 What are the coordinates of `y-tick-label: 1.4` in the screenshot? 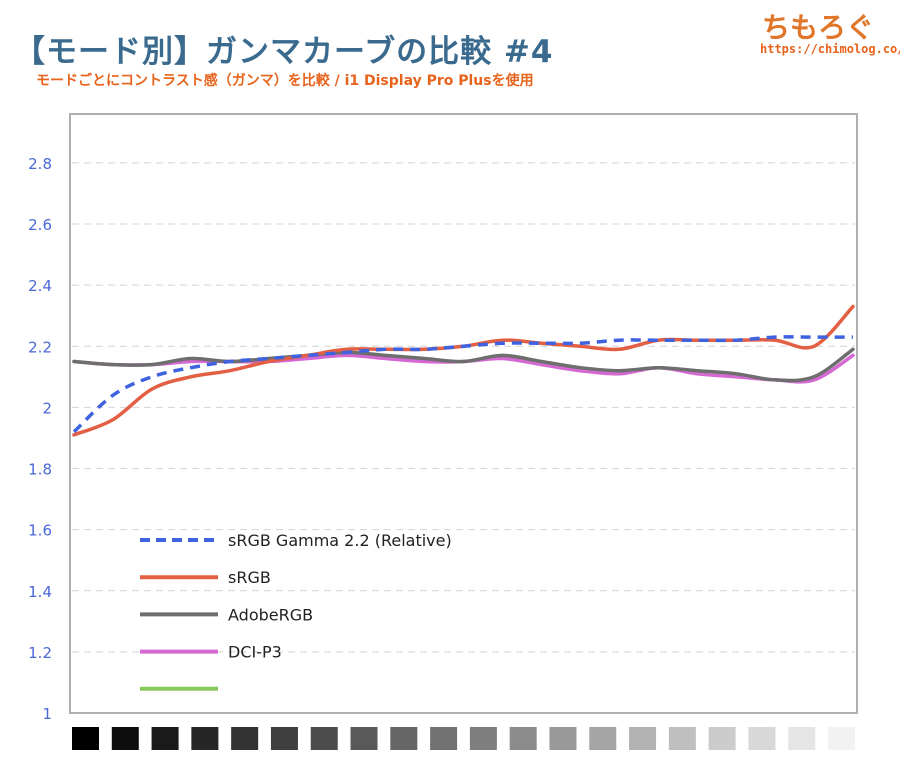 It's located at (40, 592).